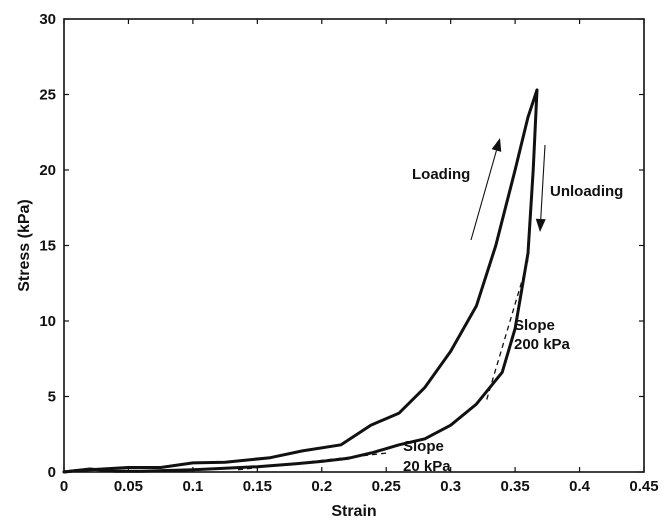 The height and width of the screenshot is (524, 670). I want to click on loading-arrowhead, so click(496, 145).